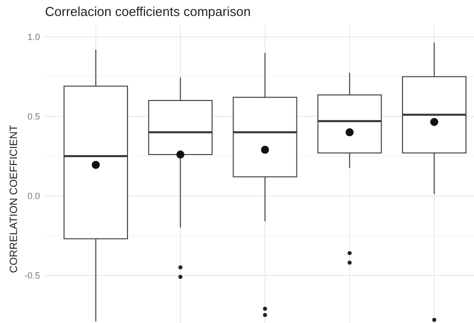  Describe the element at coordinates (33, 196) in the screenshot. I see `y-tick-label: 0.0` at that location.